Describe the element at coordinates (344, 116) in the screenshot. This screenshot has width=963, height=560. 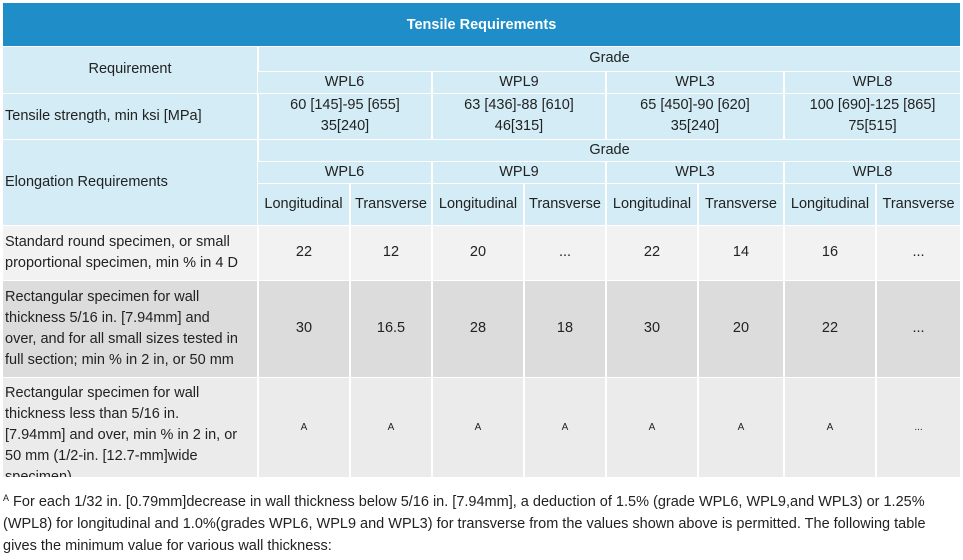
I see `tensile-value-wpl6: 60 [145]-95 [655] 35[240]` at that location.